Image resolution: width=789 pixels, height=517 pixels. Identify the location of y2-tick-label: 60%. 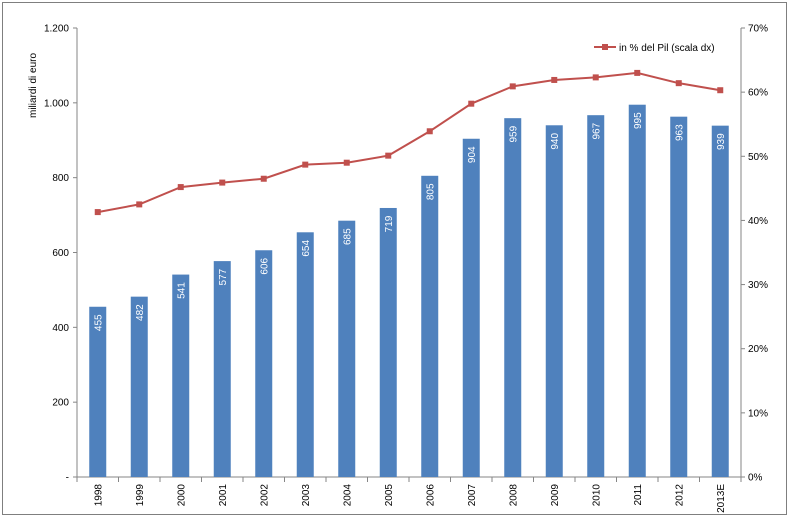
(758, 93).